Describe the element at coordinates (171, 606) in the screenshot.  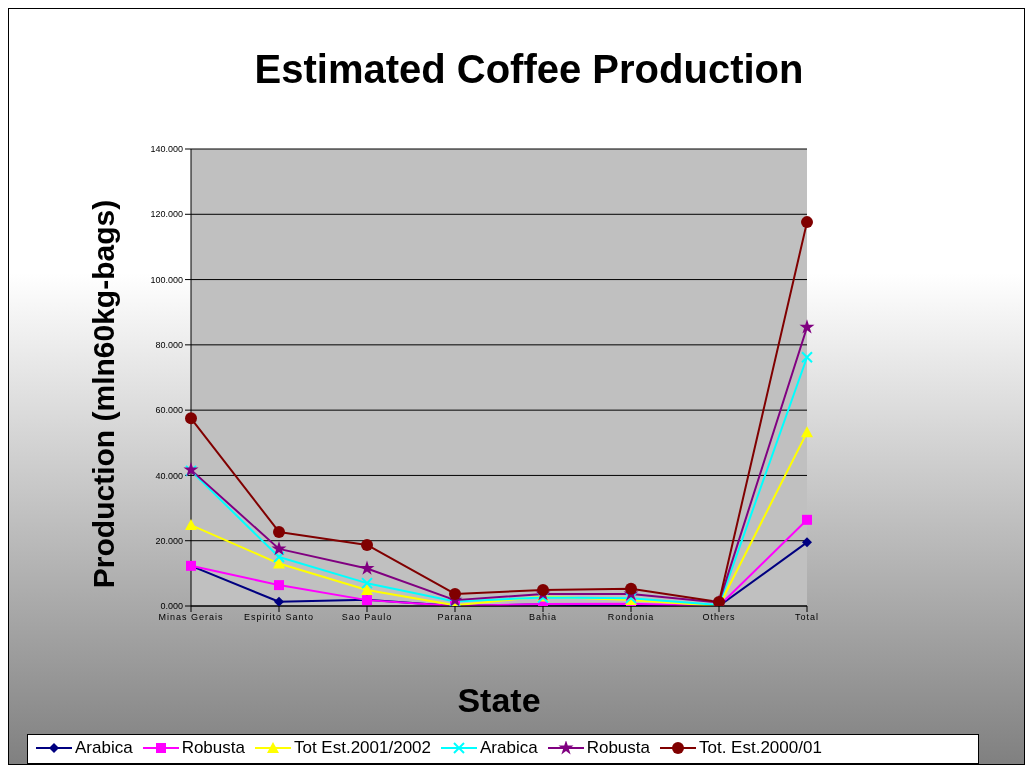
I see `y-tick-label: 0.000` at that location.